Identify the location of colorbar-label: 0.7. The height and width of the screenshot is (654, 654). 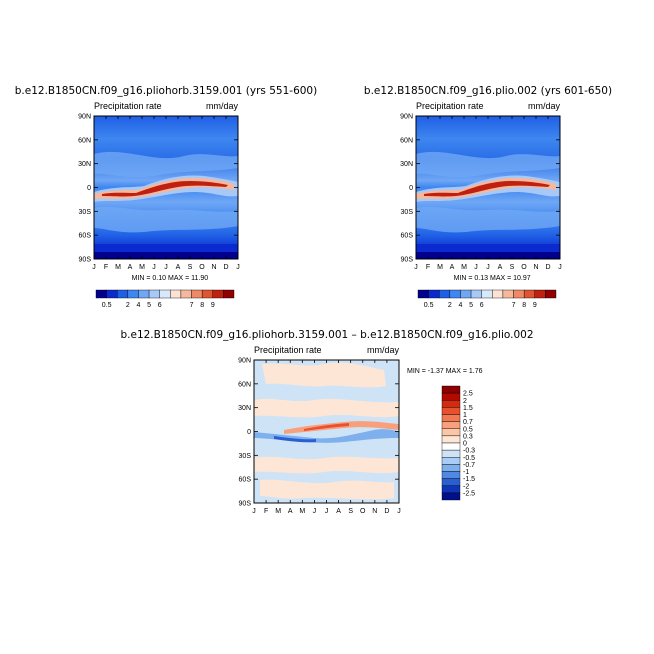
(468, 422).